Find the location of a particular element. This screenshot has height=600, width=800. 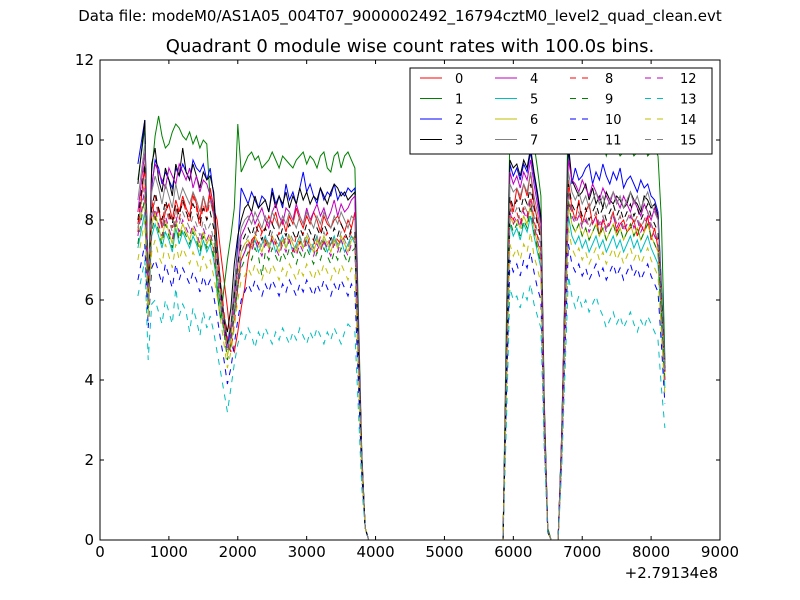

legend-label-8: 8 is located at coordinates (609, 79).